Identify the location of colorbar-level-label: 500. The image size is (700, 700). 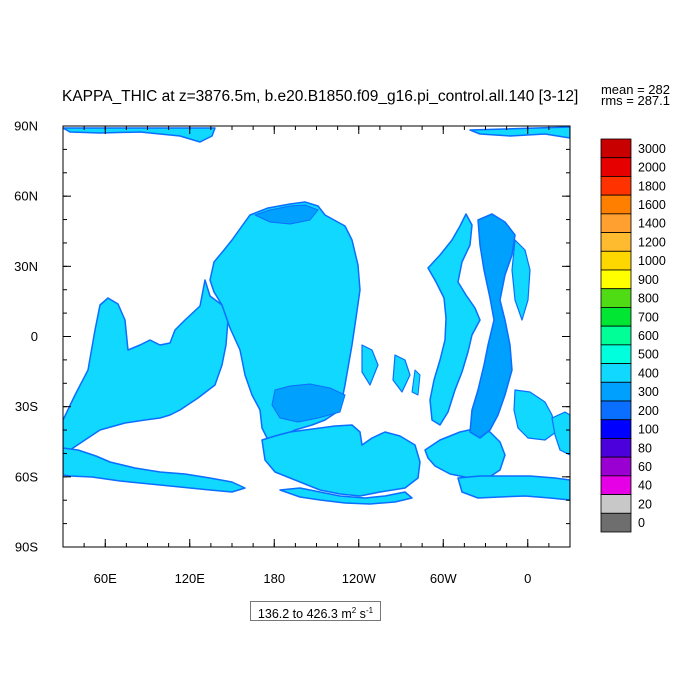
(648, 355).